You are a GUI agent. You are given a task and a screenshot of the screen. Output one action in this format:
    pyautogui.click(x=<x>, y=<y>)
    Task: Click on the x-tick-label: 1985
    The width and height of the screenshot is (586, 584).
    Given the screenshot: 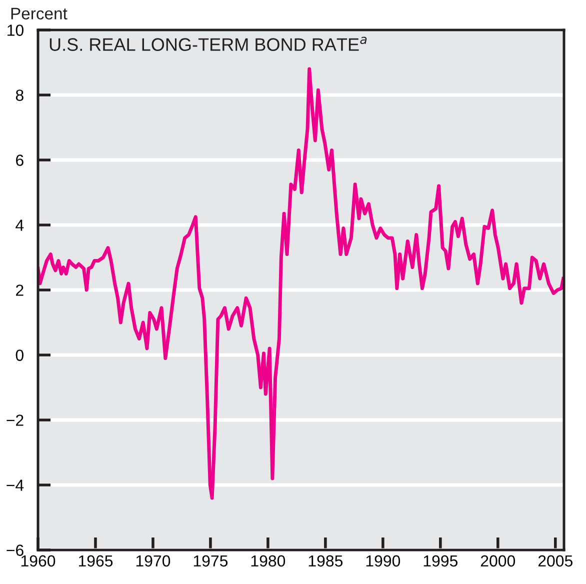 What is the action you would take?
    pyautogui.click(x=325, y=561)
    